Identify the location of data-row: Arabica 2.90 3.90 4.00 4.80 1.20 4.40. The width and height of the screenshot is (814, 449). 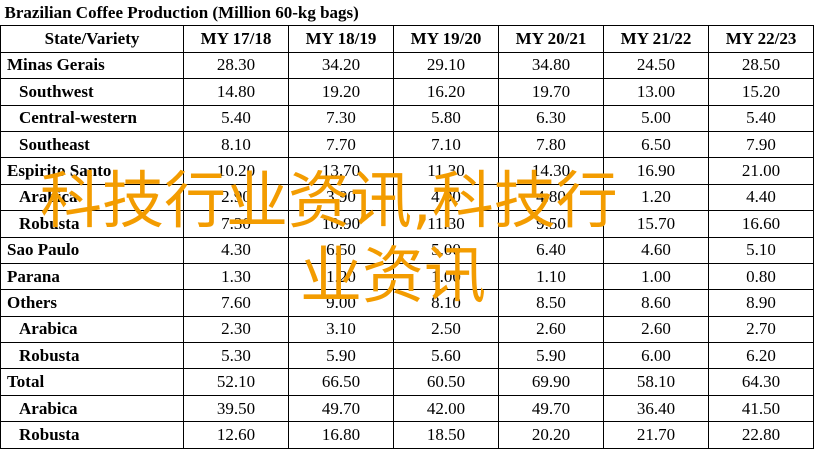
(407, 197).